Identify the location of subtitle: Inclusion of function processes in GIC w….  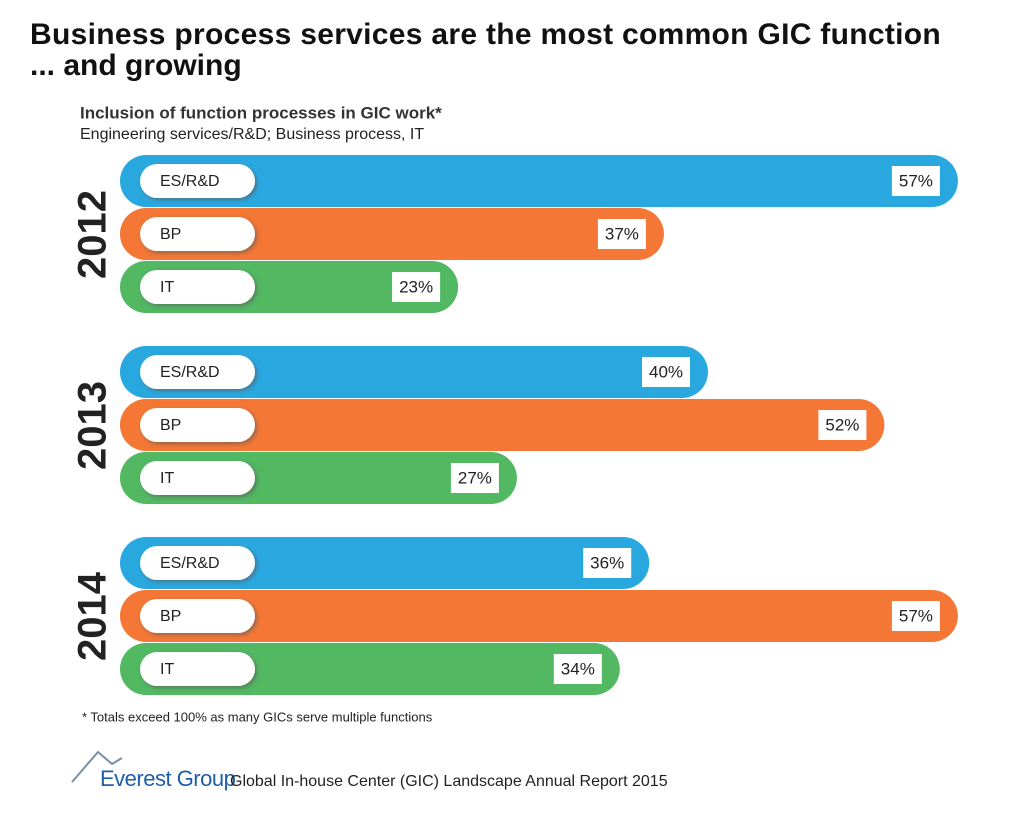
(261, 112).